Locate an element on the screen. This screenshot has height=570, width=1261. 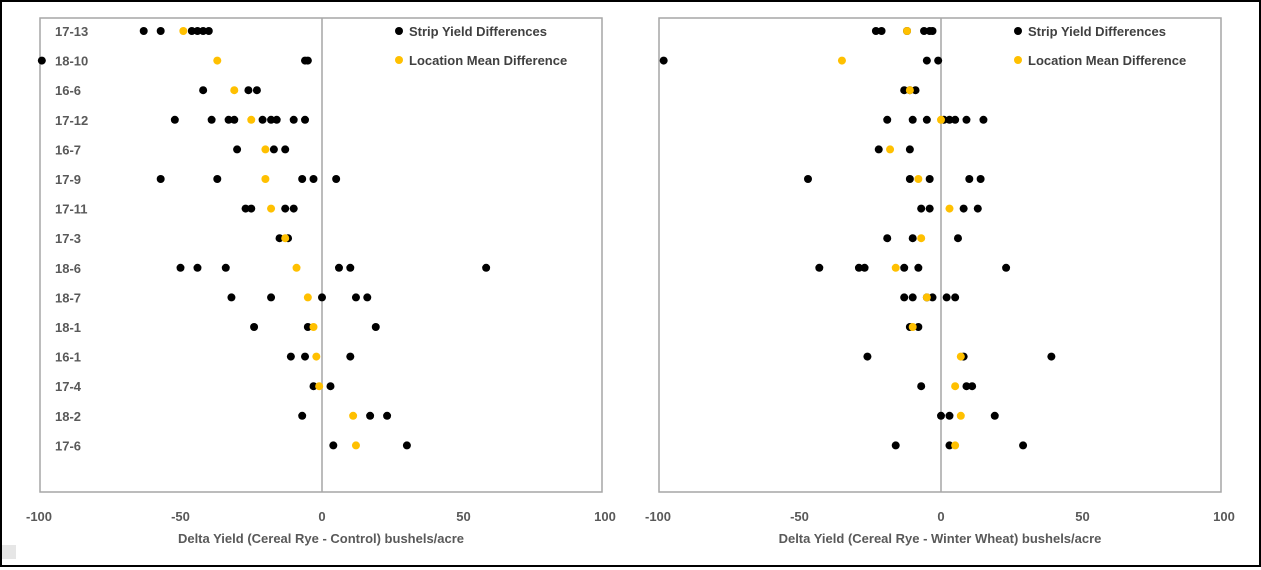
category-label: 17-4 is located at coordinates (68, 386).